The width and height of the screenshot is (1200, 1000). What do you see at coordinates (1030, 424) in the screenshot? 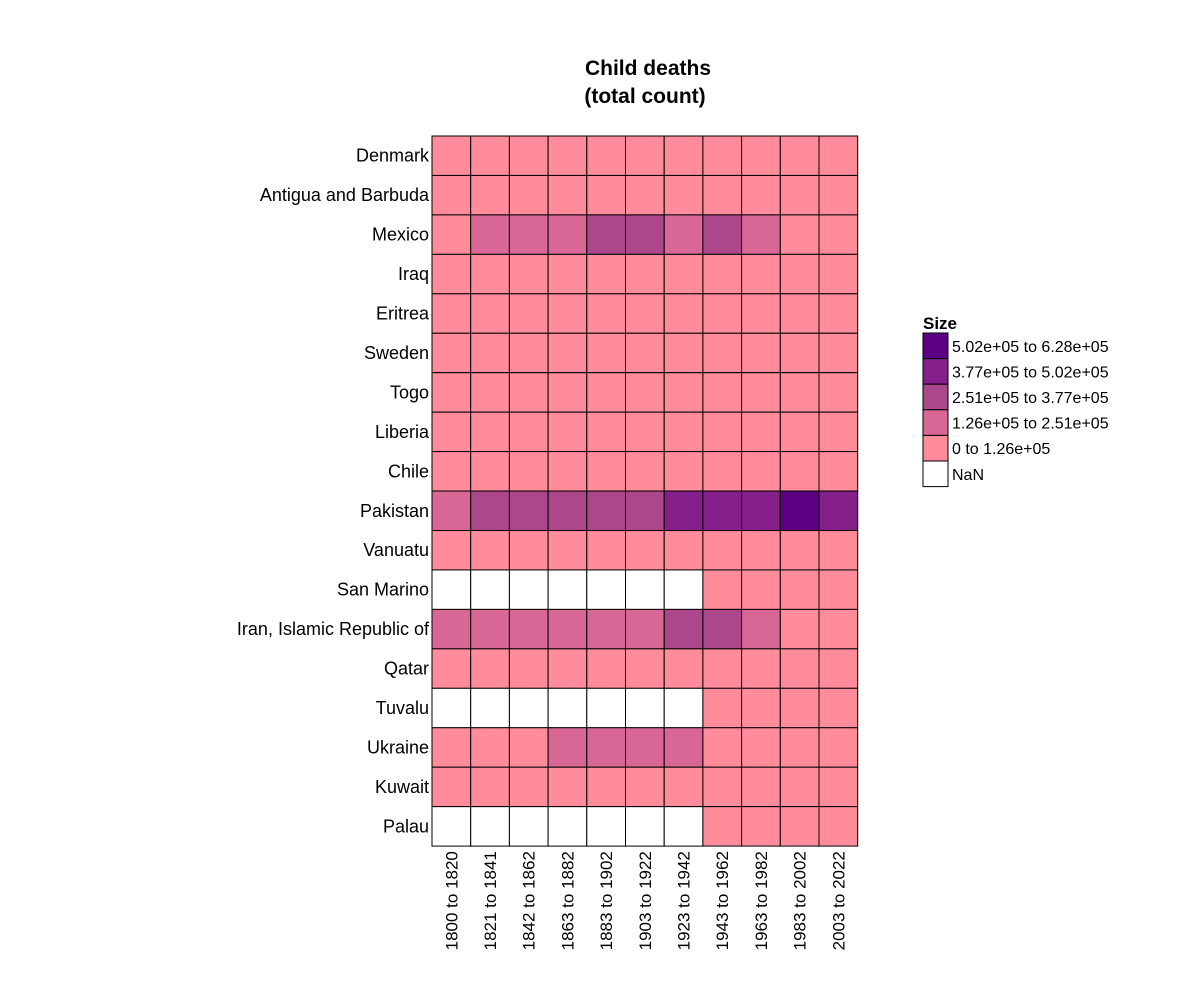
I see `legend-label: 1.26e+05 to 2.51e+05` at bounding box center [1030, 424].